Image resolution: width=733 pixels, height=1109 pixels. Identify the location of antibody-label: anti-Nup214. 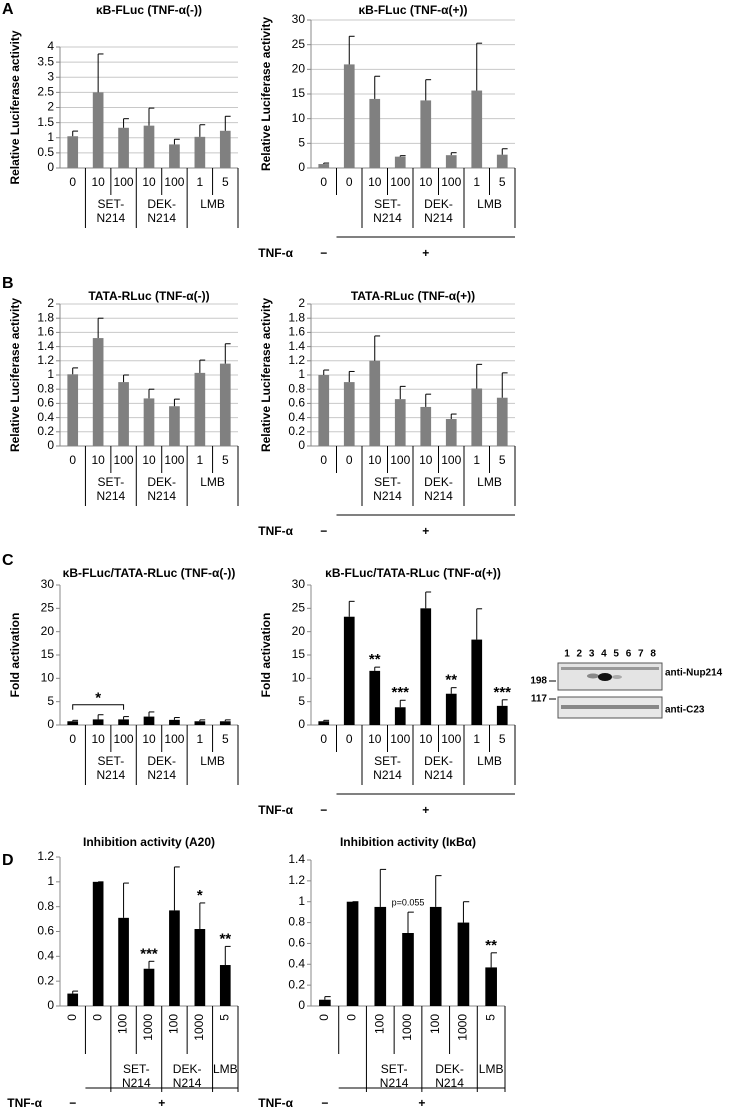
(694, 673).